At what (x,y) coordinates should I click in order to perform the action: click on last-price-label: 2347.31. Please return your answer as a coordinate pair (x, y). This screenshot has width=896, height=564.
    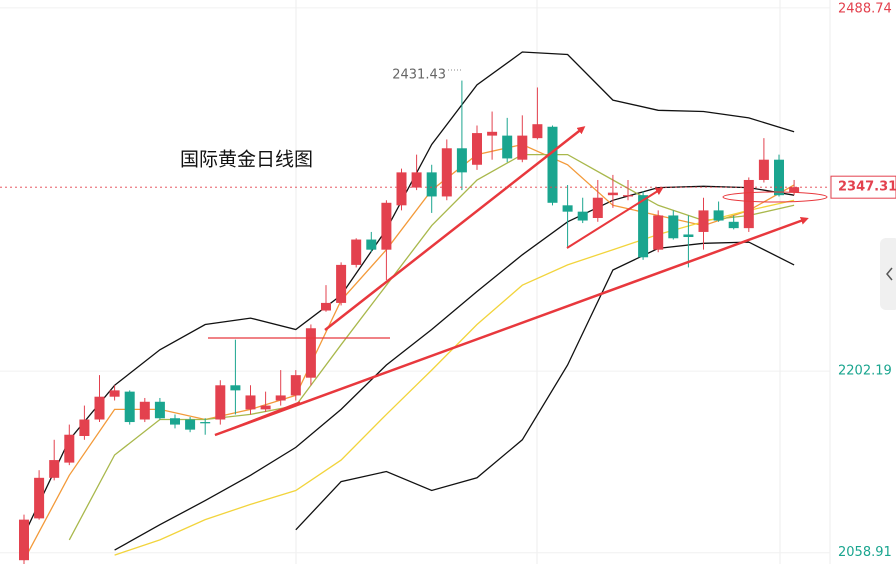
    Looking at the image, I should click on (867, 187).